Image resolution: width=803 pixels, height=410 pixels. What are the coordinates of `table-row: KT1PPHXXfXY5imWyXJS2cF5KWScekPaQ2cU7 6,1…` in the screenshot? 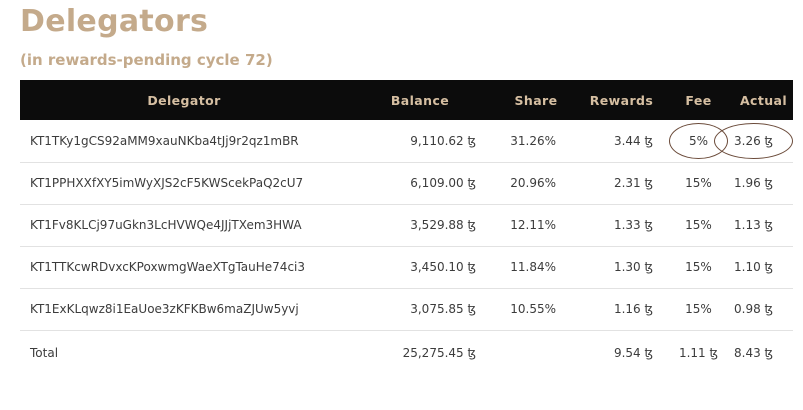 It's located at (406, 183).